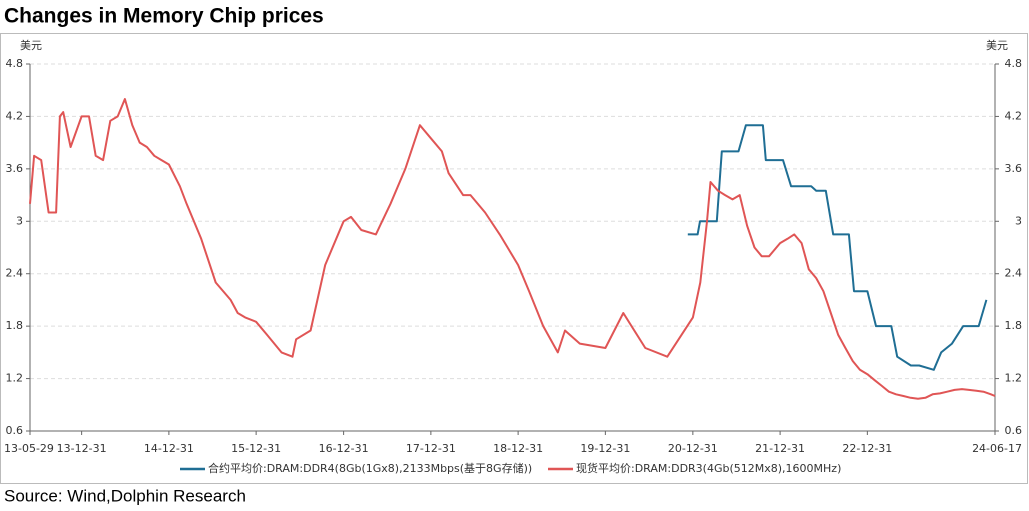 This screenshot has height=511, width=1029. Describe the element at coordinates (997, 448) in the screenshot. I see `x-tick-label: 24-06-17` at that location.